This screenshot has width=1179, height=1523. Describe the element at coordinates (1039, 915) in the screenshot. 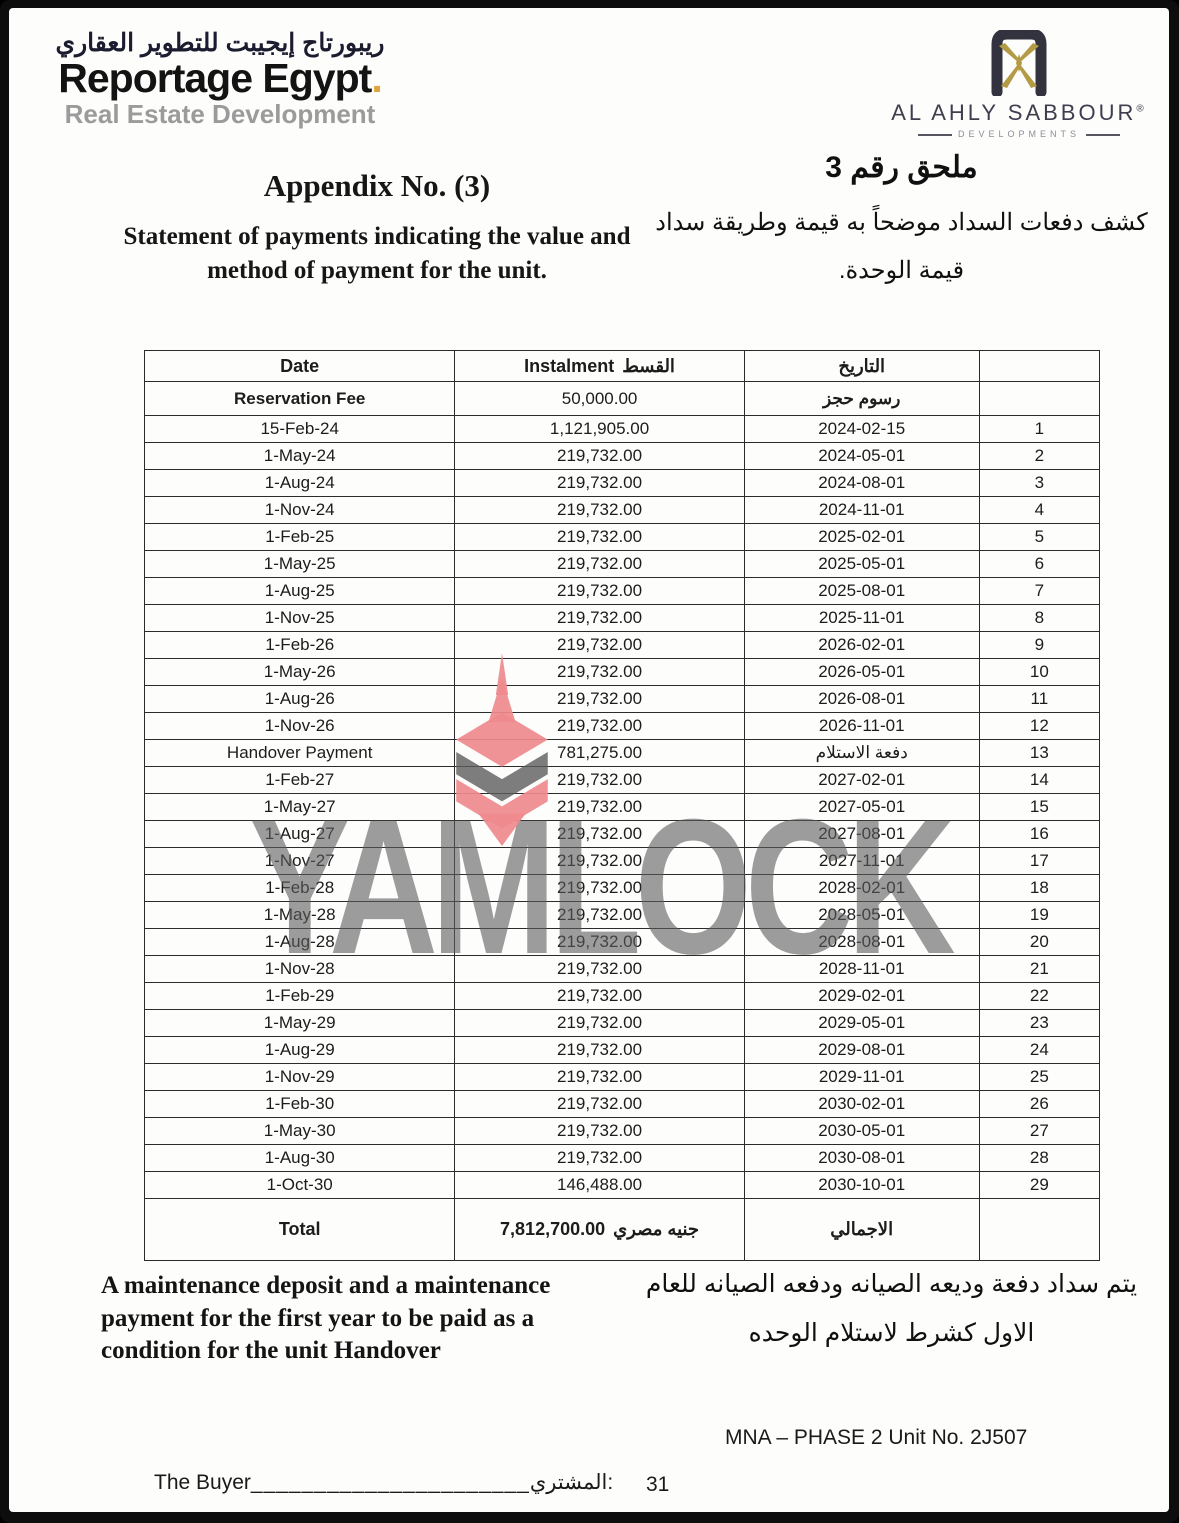

I see `payment-row-number: 19` at that location.